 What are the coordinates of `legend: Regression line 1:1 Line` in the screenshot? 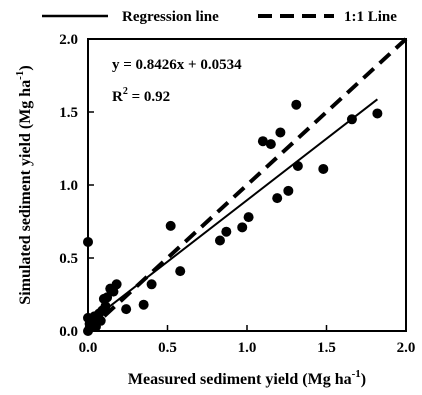 It's located at (219, 17).